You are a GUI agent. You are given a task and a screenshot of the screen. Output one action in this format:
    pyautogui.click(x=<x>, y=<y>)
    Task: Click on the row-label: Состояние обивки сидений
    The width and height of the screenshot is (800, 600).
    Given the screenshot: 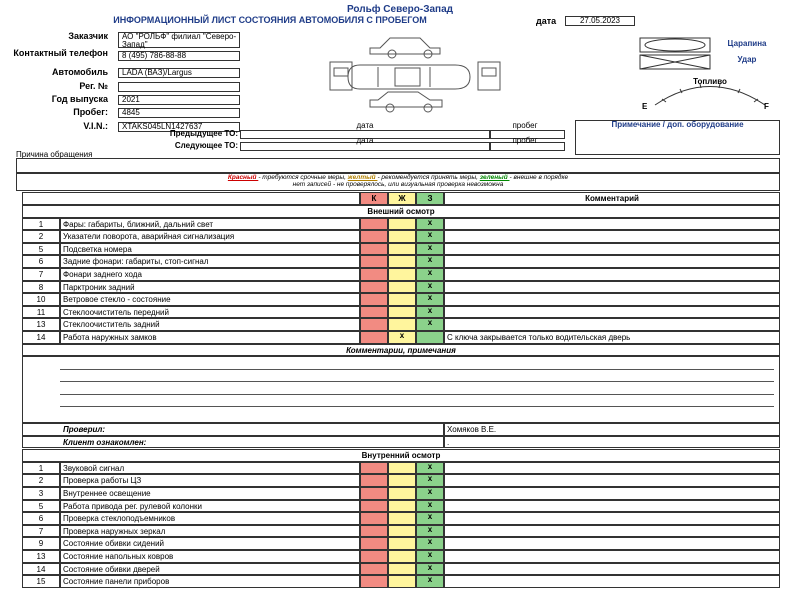 What is the action you would take?
    pyautogui.click(x=210, y=543)
    